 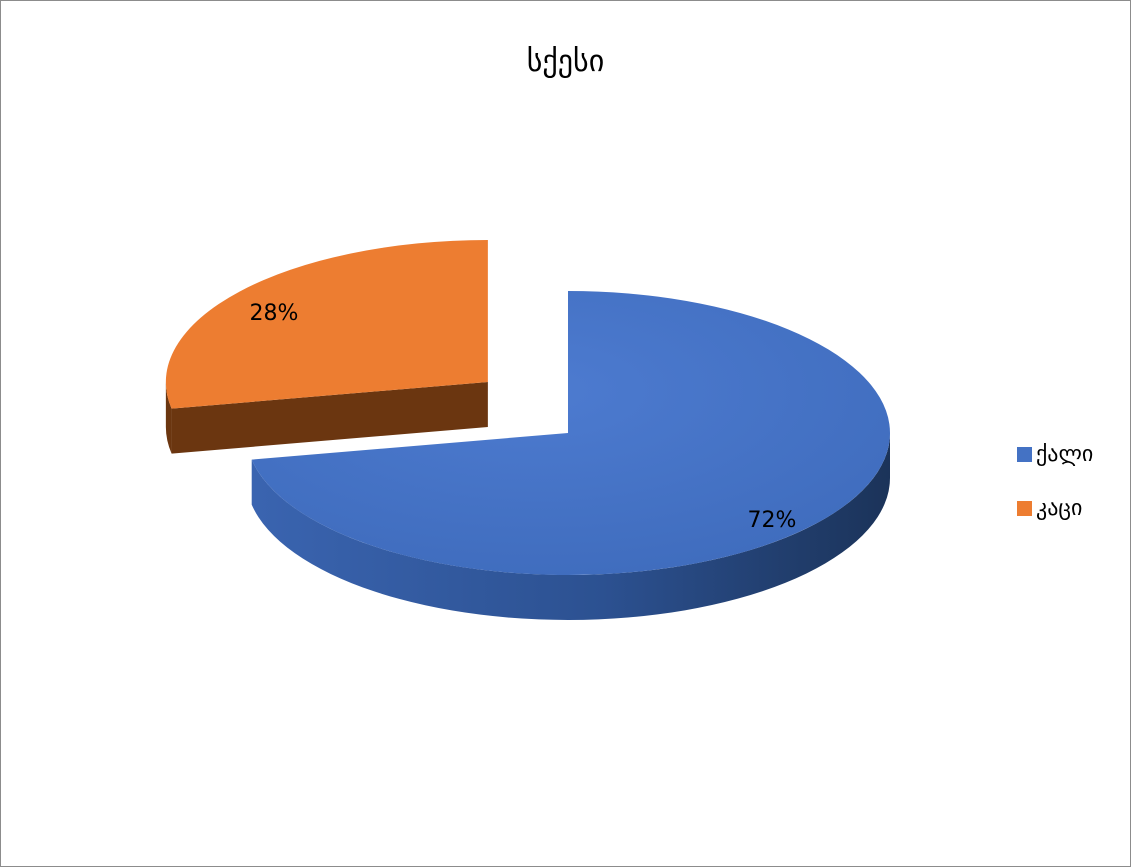 What do you see at coordinates (1059, 508) in the screenshot?
I see `legend-label-men: კაცი` at bounding box center [1059, 508].